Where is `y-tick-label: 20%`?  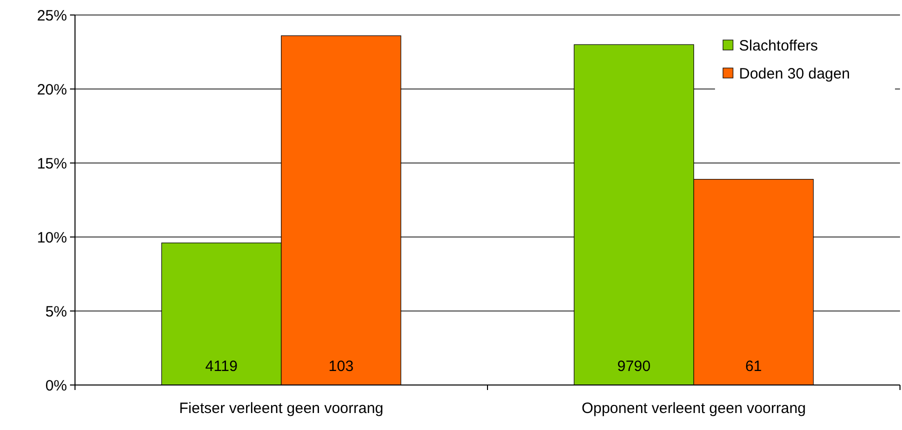 y-tick-label: 20% is located at coordinates (51, 89).